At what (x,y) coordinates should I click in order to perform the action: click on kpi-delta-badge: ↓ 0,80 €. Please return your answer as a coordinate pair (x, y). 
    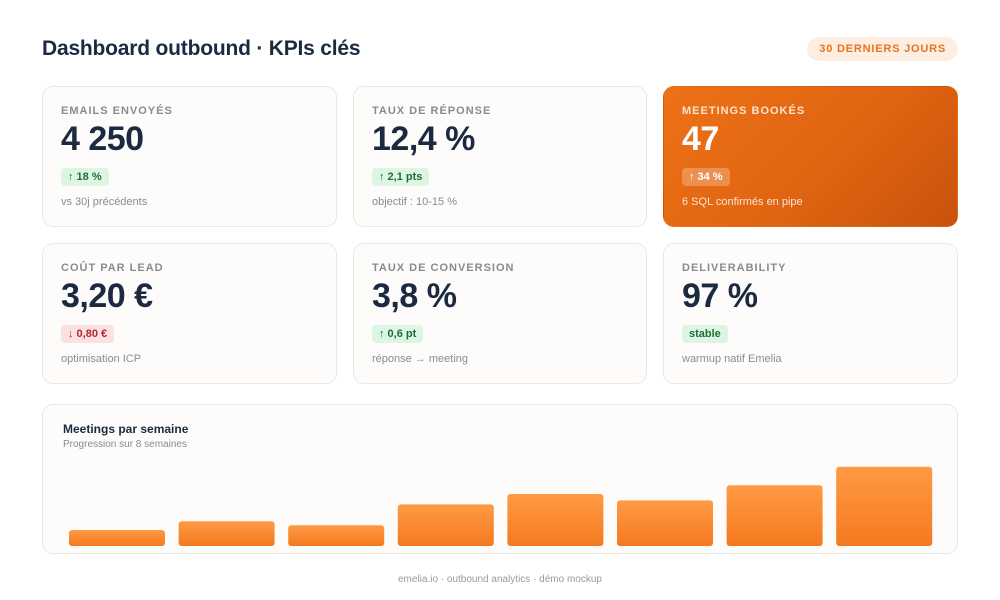
    Looking at the image, I should click on (88, 334).